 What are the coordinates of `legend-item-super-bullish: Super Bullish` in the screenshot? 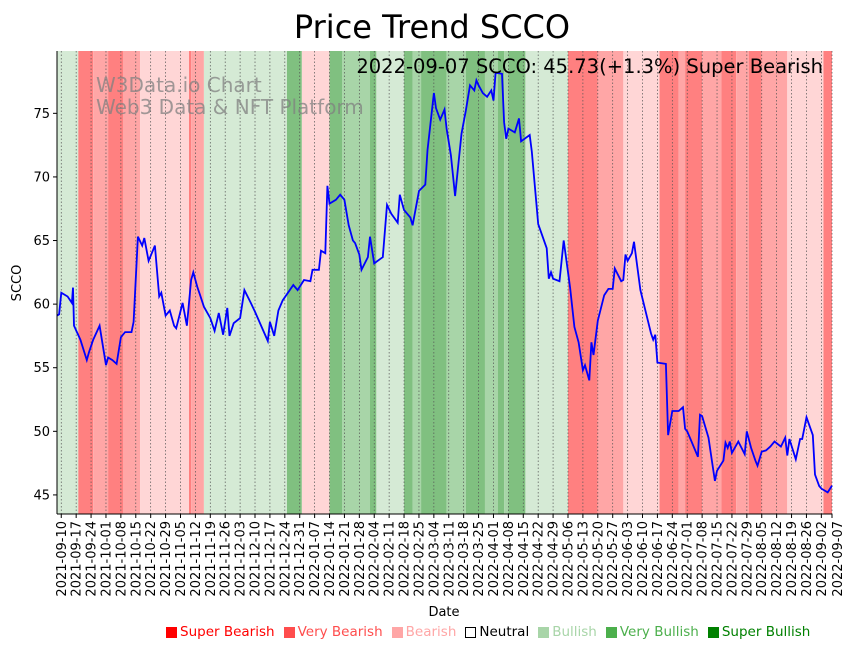 It's located at (759, 632).